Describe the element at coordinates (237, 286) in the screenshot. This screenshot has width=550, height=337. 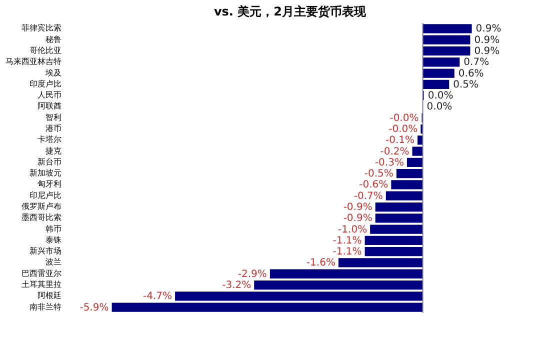
I see `data-label: -3.2%` at that location.